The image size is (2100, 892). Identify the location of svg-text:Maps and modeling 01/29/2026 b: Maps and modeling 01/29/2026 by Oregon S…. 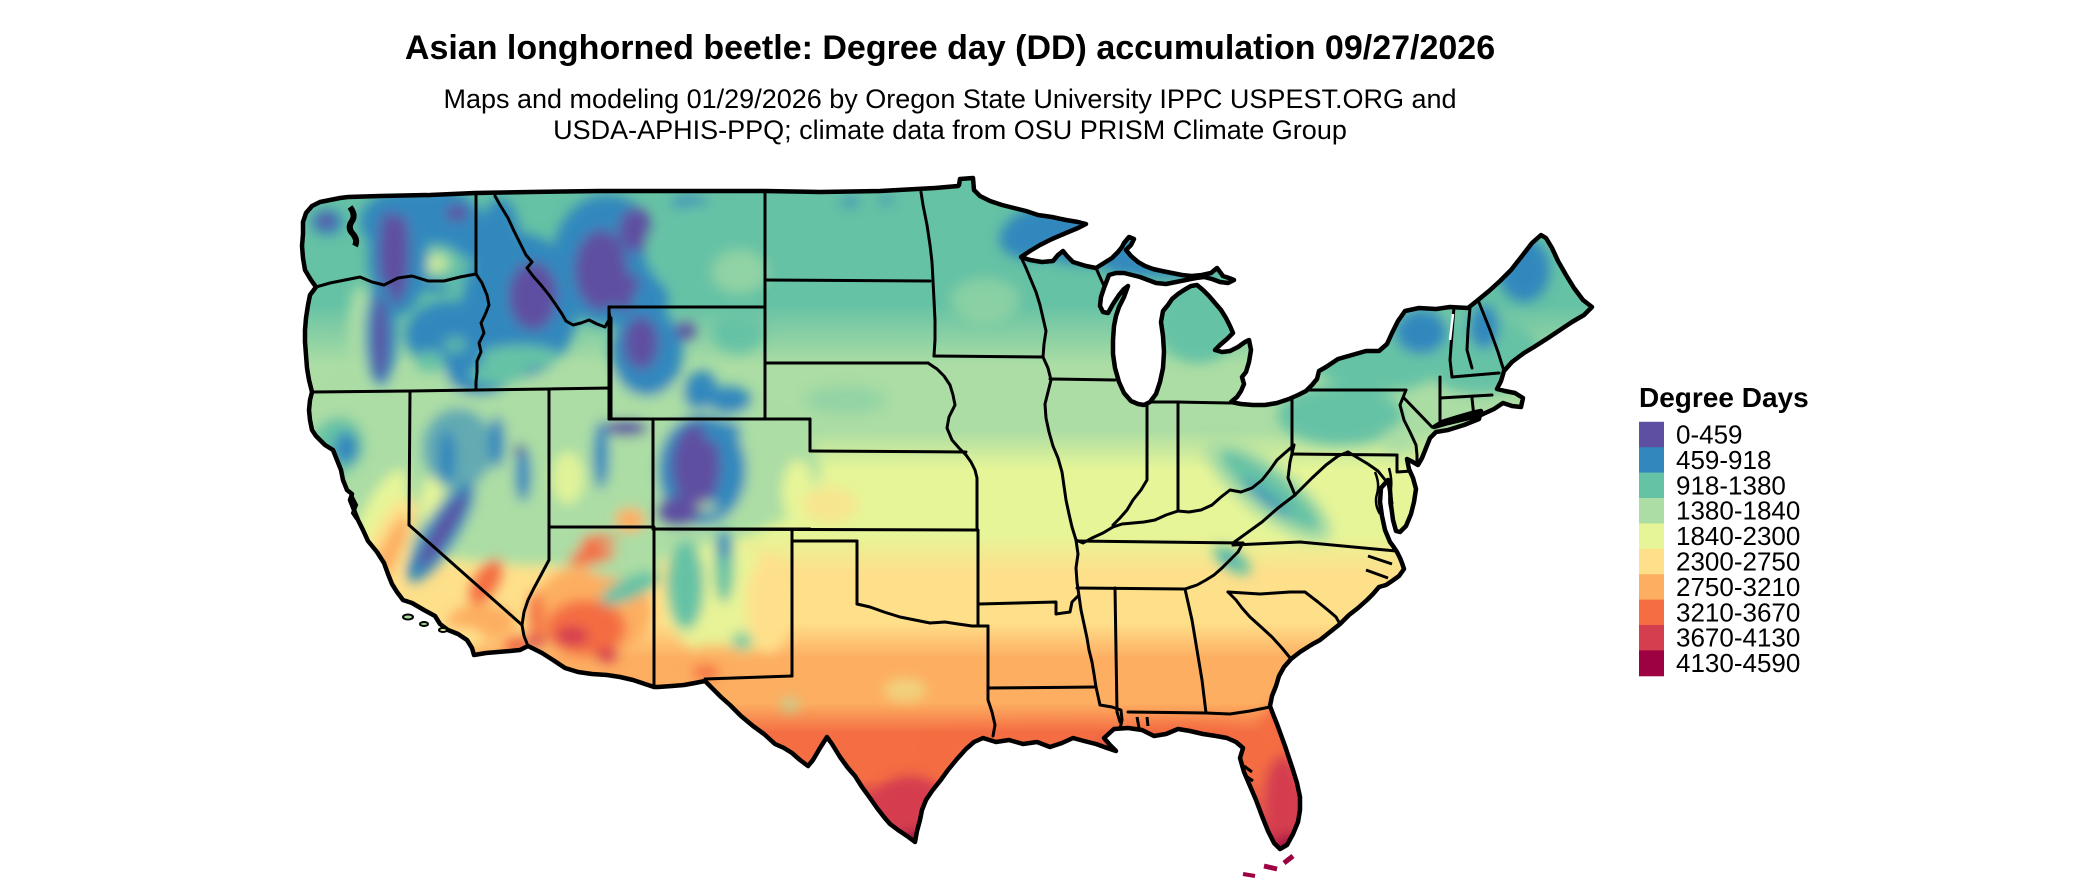
(949, 99).